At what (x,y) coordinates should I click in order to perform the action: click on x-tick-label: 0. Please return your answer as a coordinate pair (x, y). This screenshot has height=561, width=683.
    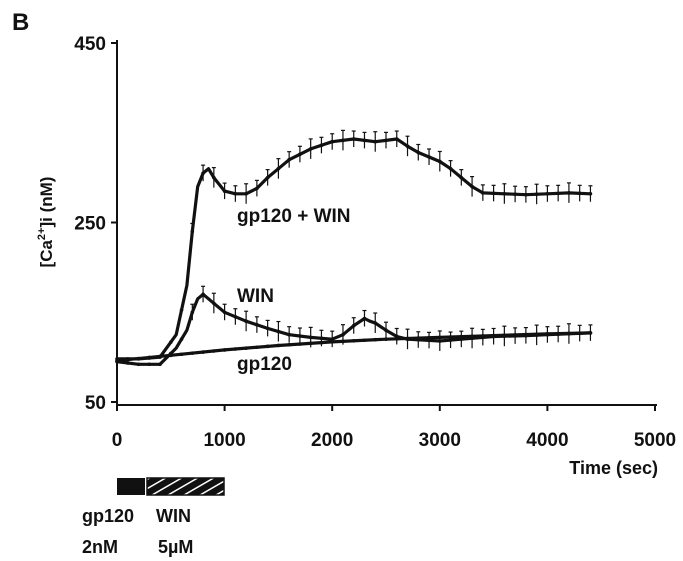
    Looking at the image, I should click on (117, 440).